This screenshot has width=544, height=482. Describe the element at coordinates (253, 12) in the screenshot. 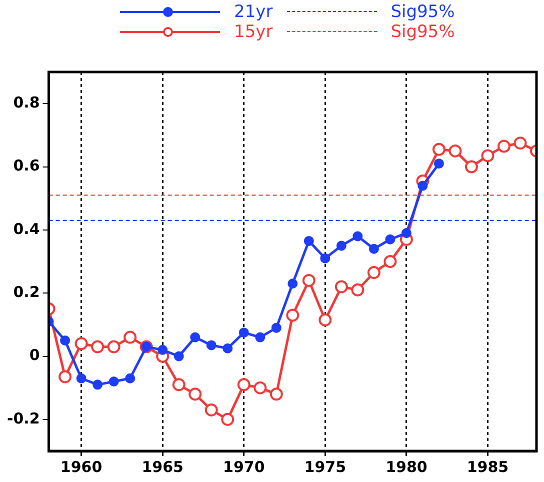

I see `text: 21yr` at that location.